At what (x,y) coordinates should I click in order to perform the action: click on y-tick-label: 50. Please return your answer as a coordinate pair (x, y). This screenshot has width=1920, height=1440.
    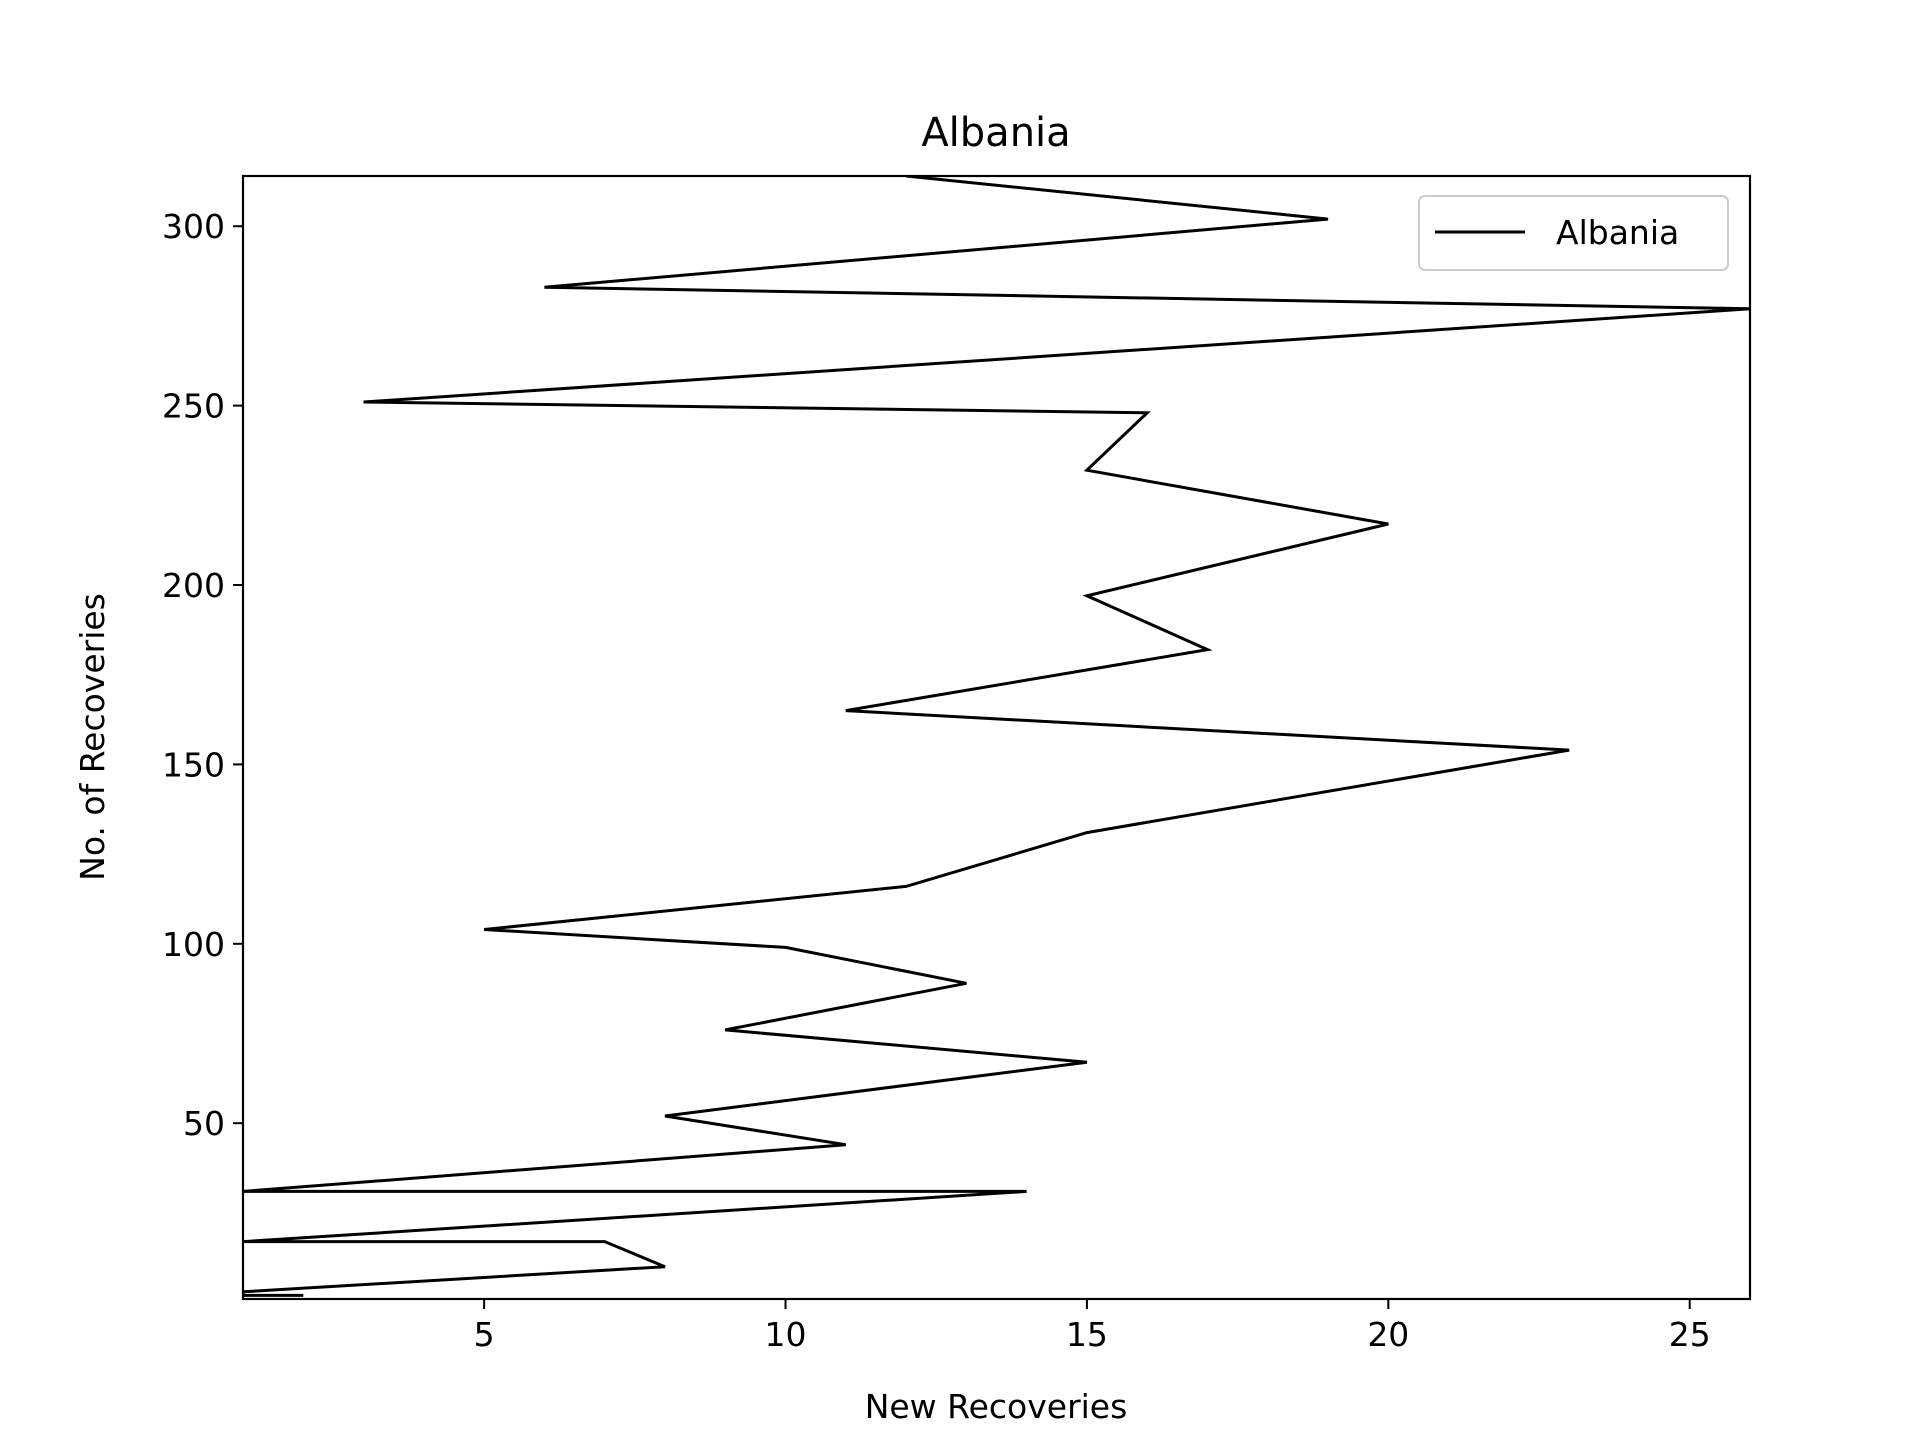
    Looking at the image, I should click on (204, 1123).